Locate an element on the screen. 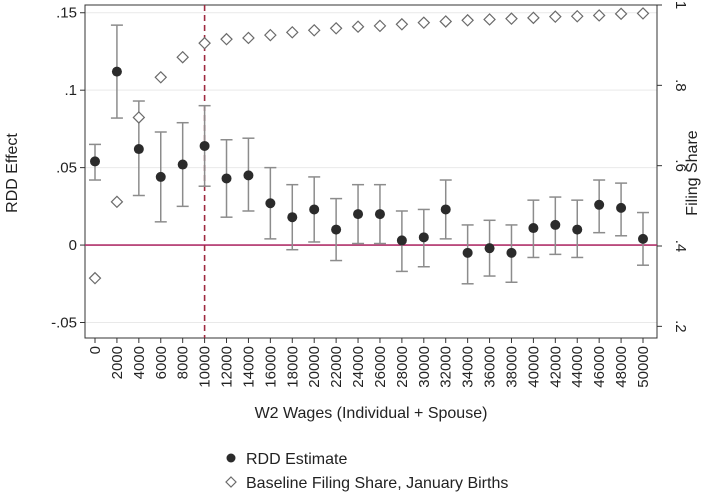 This screenshot has height=497, width=705. x-tick-label: 24000 is located at coordinates (358, 367).